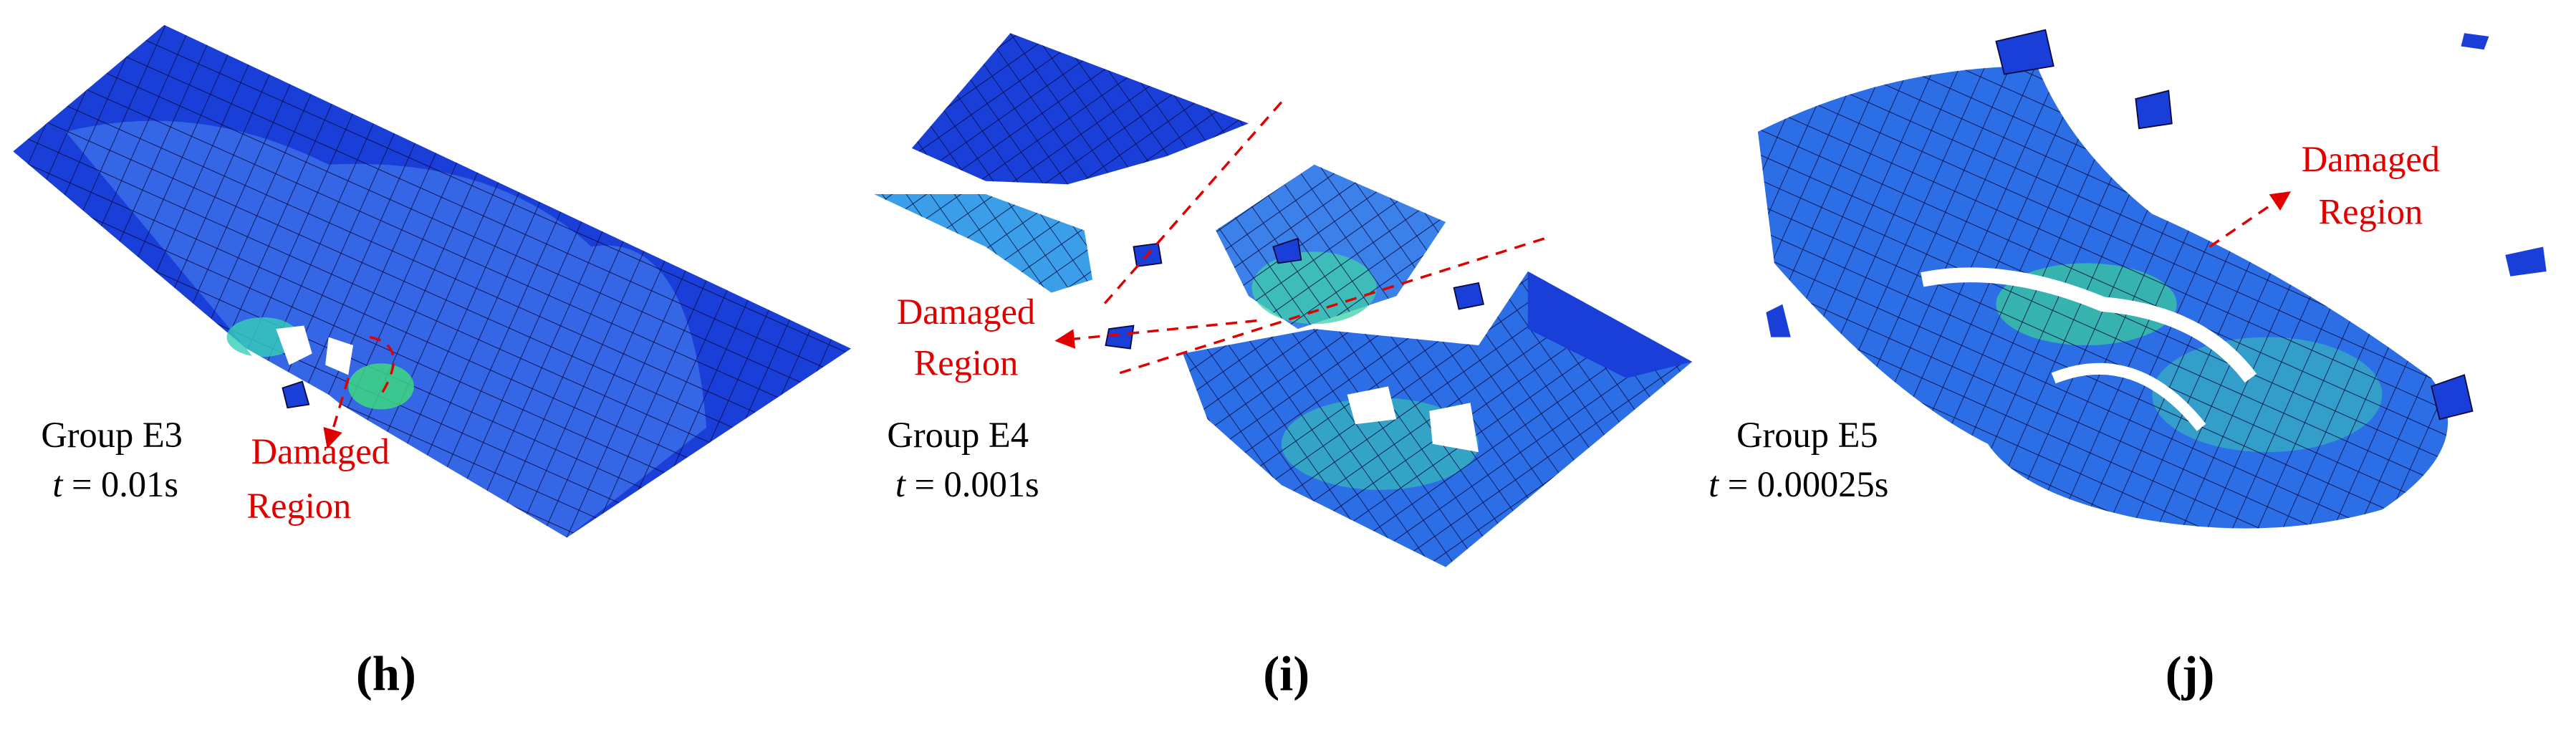 This screenshot has height=735, width=2576. What do you see at coordinates (386, 674) in the screenshot?
I see `panel-label: (h)` at bounding box center [386, 674].